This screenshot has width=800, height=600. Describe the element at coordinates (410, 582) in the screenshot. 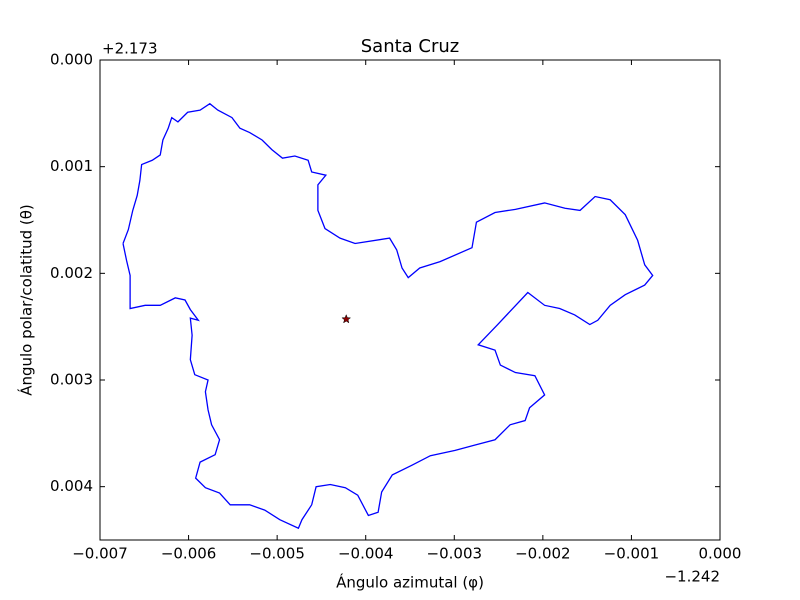

I see `x-axis-label: Ángulo azimutal (φ)` at that location.